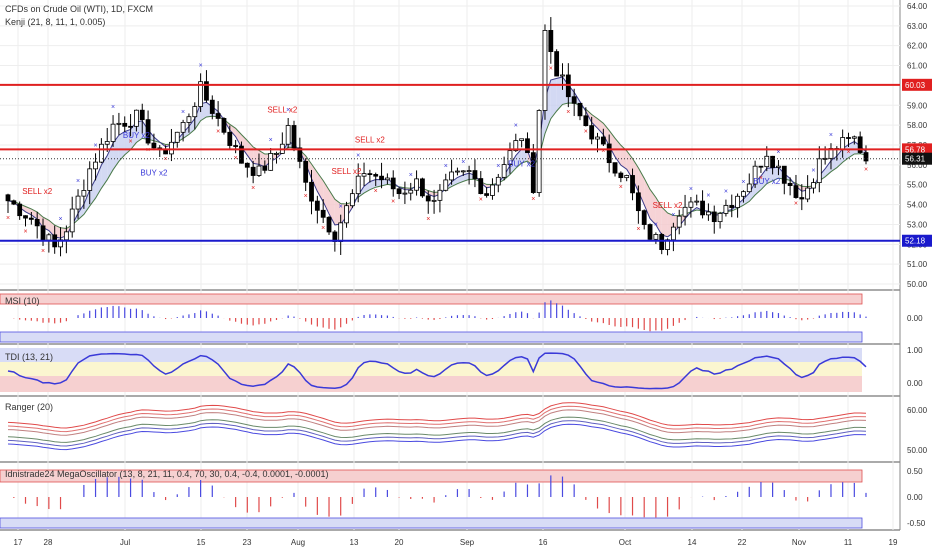 Image resolution: width=932 pixels, height=550 pixels. Describe the element at coordinates (437, 371) in the screenshot. I see `tdi-panel` at that location.